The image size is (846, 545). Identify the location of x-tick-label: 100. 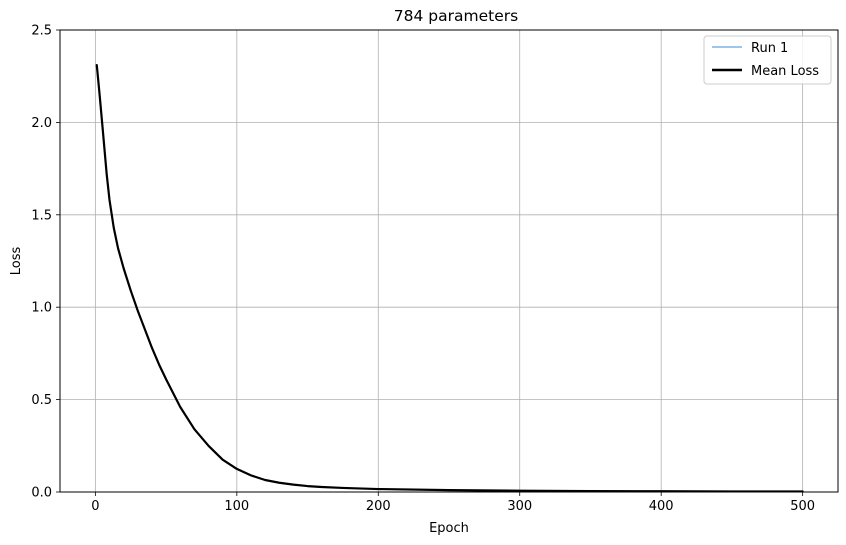
(236, 506).